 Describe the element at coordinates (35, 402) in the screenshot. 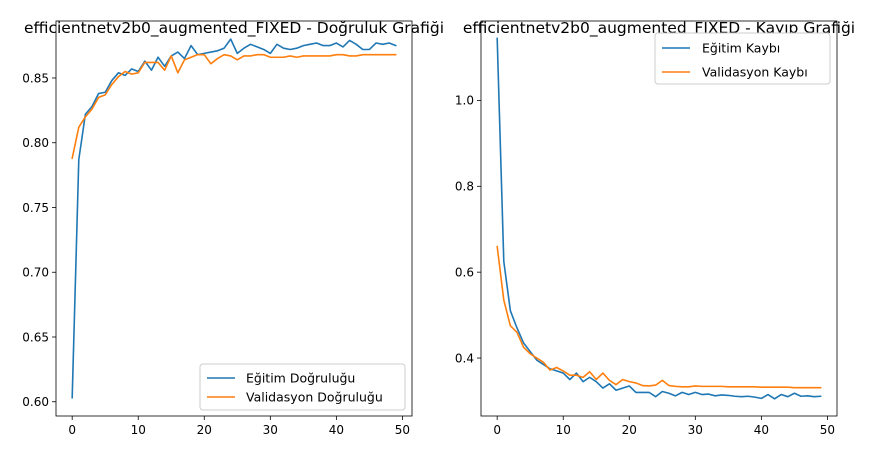

I see `accuracy-y-tick-label: 0.60` at that location.